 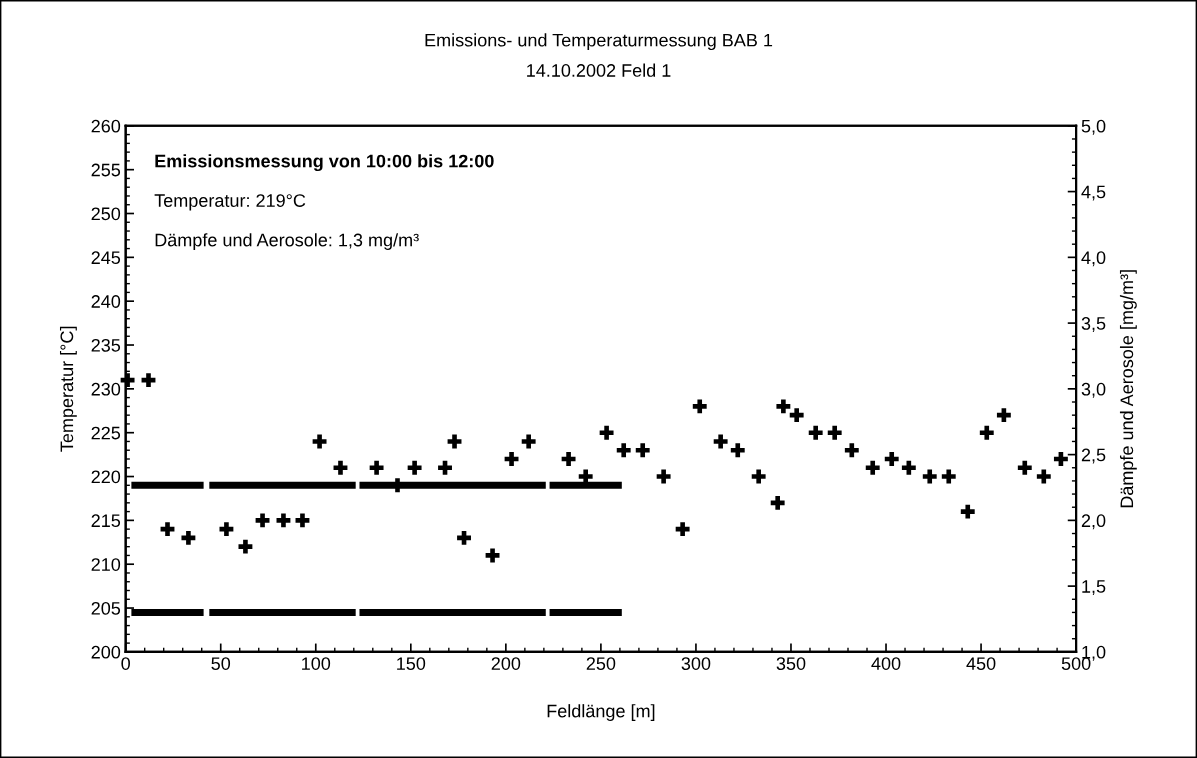 I want to click on annotation: Dämpfe und Aerosole: 1,3 mg/m³, so click(x=287, y=241).